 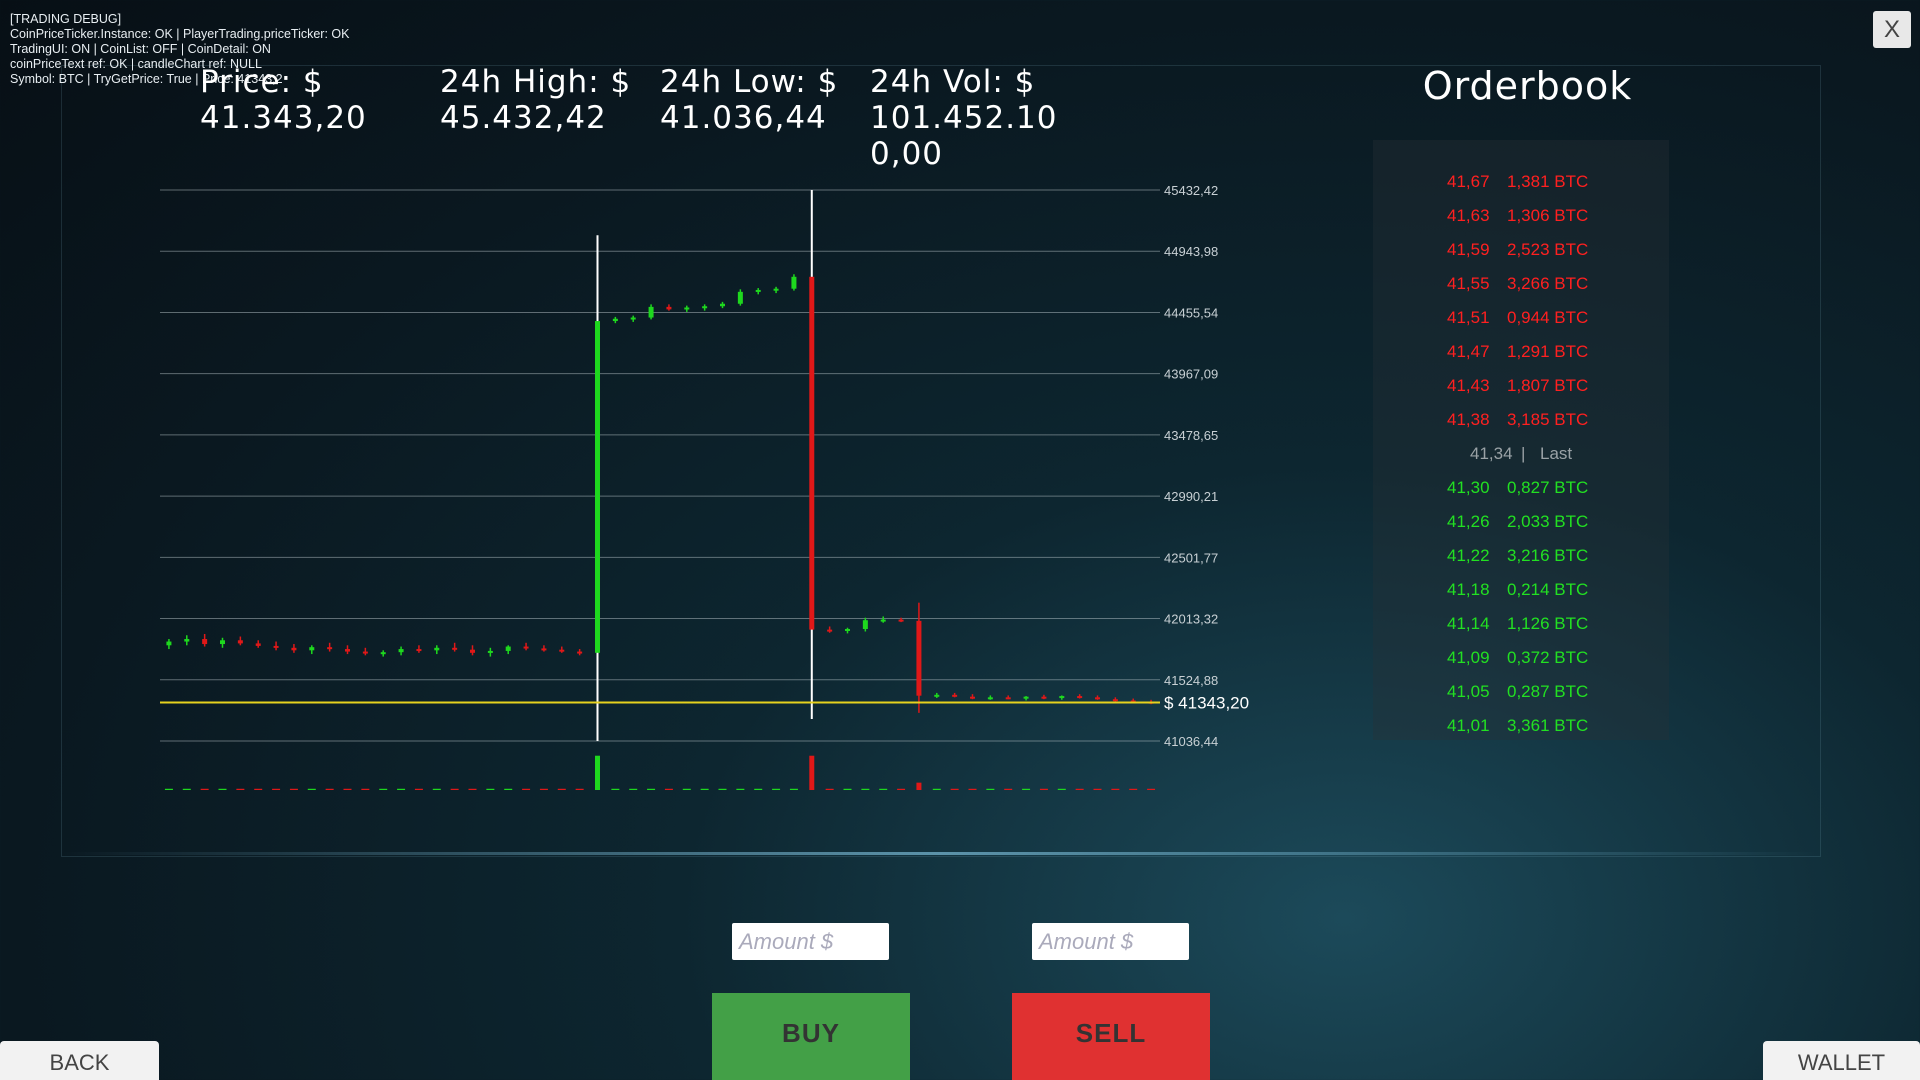 What do you see at coordinates (1548, 215) in the screenshot?
I see `ask-amount: 1,306 BTC` at bounding box center [1548, 215].